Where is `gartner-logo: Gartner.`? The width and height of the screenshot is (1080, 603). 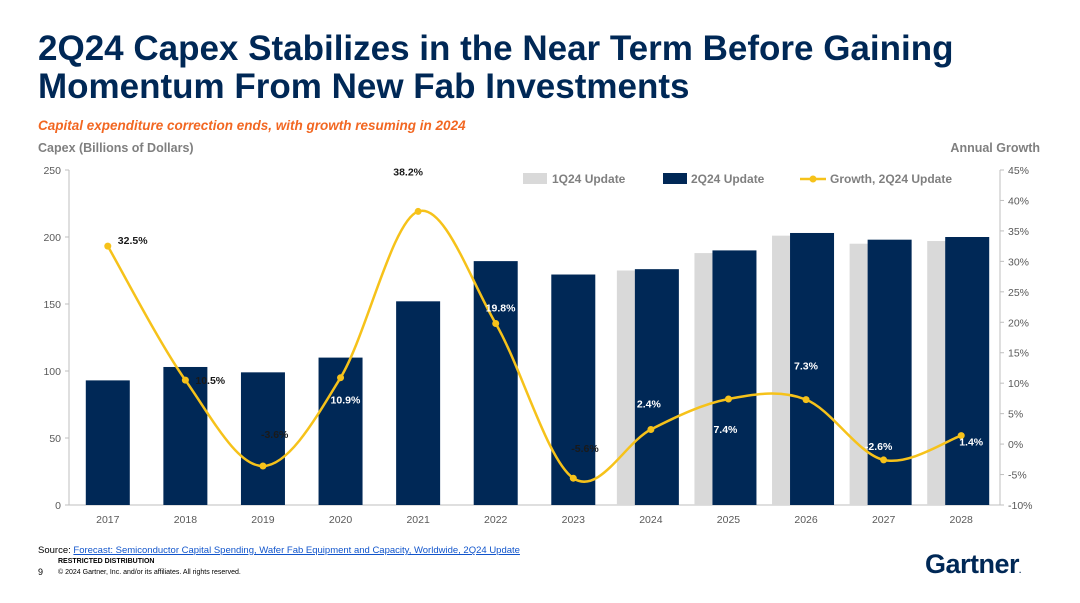 gartner-logo: Gartner. is located at coordinates (973, 564).